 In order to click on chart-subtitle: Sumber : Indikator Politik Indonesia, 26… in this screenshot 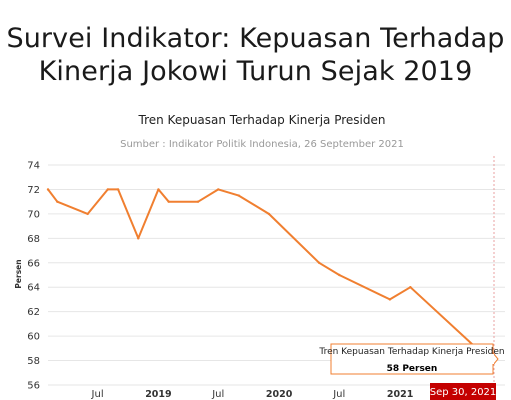, I will do `click(262, 144)`.